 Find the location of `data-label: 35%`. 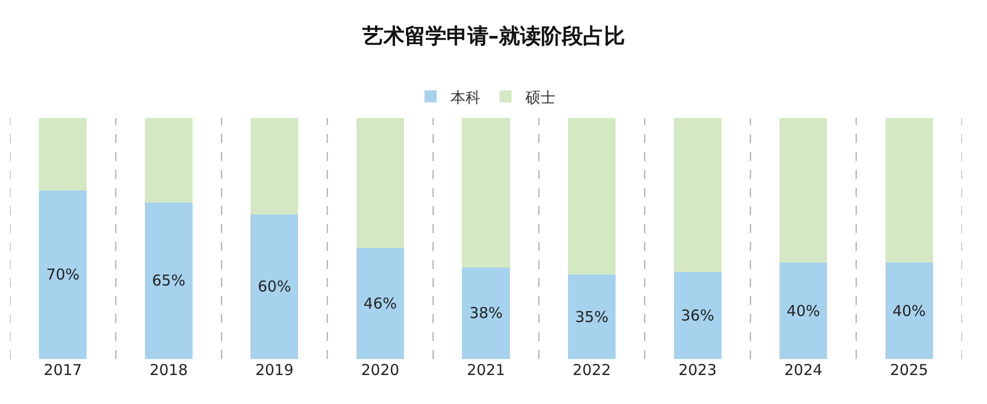

data-label: 35% is located at coordinates (591, 317).